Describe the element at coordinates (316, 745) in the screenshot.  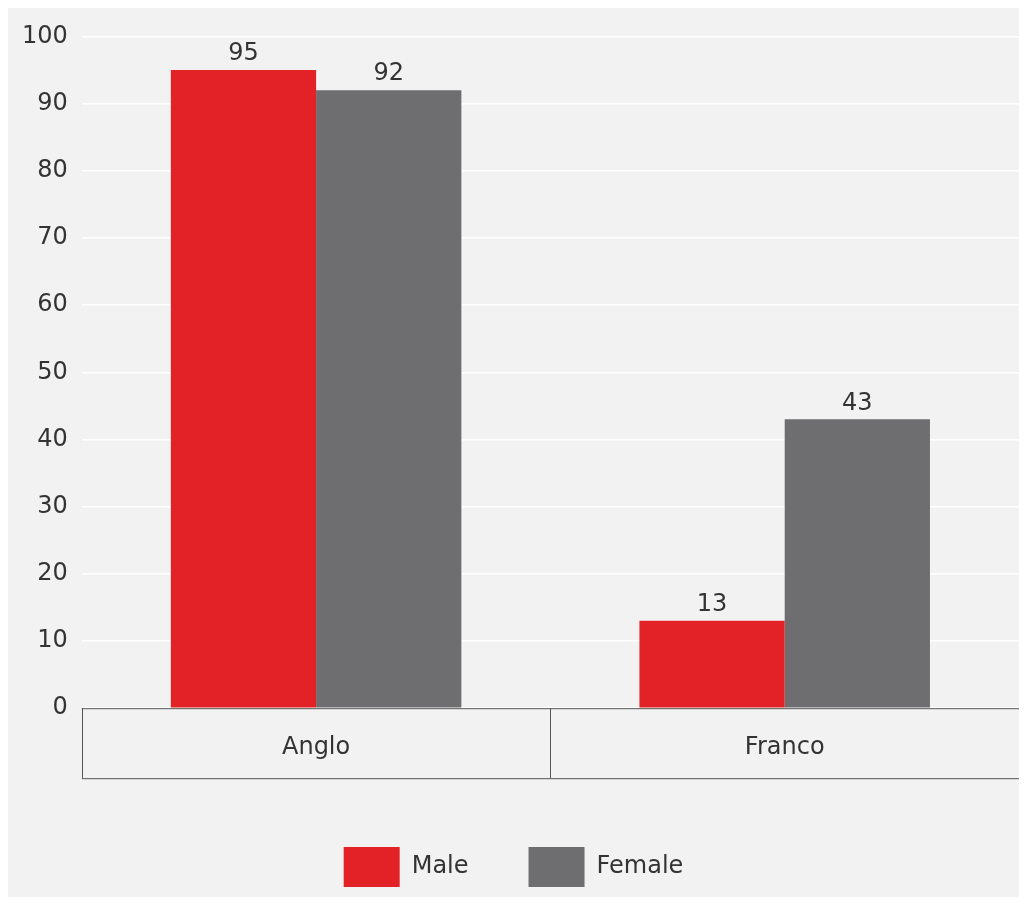
I see `x-tick-label: Anglo` at that location.